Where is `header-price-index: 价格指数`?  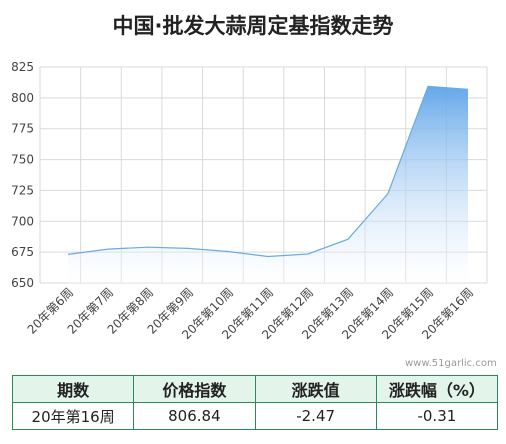
header-price-index: 价格指数 is located at coordinates (194, 389).